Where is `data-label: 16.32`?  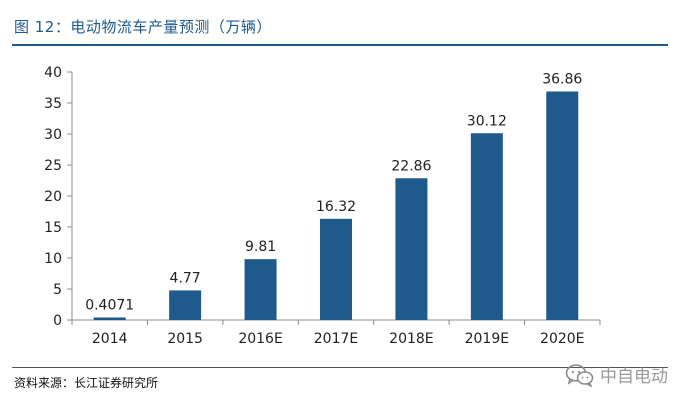 data-label: 16.32 is located at coordinates (336, 207).